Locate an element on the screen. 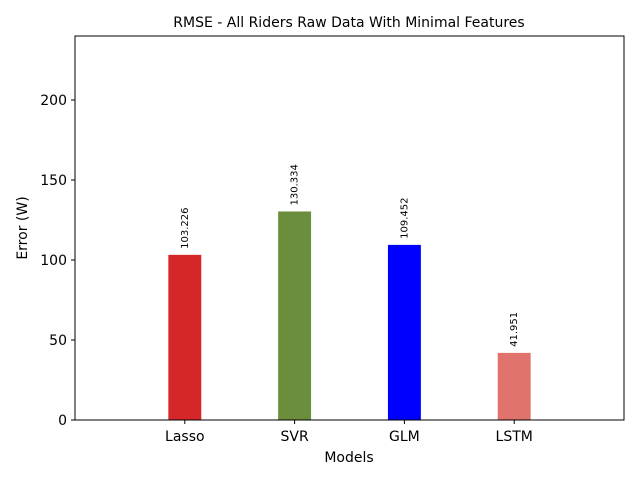 The height and width of the screenshot is (480, 640). x-tick-label-glm: GLM is located at coordinates (404, 437).